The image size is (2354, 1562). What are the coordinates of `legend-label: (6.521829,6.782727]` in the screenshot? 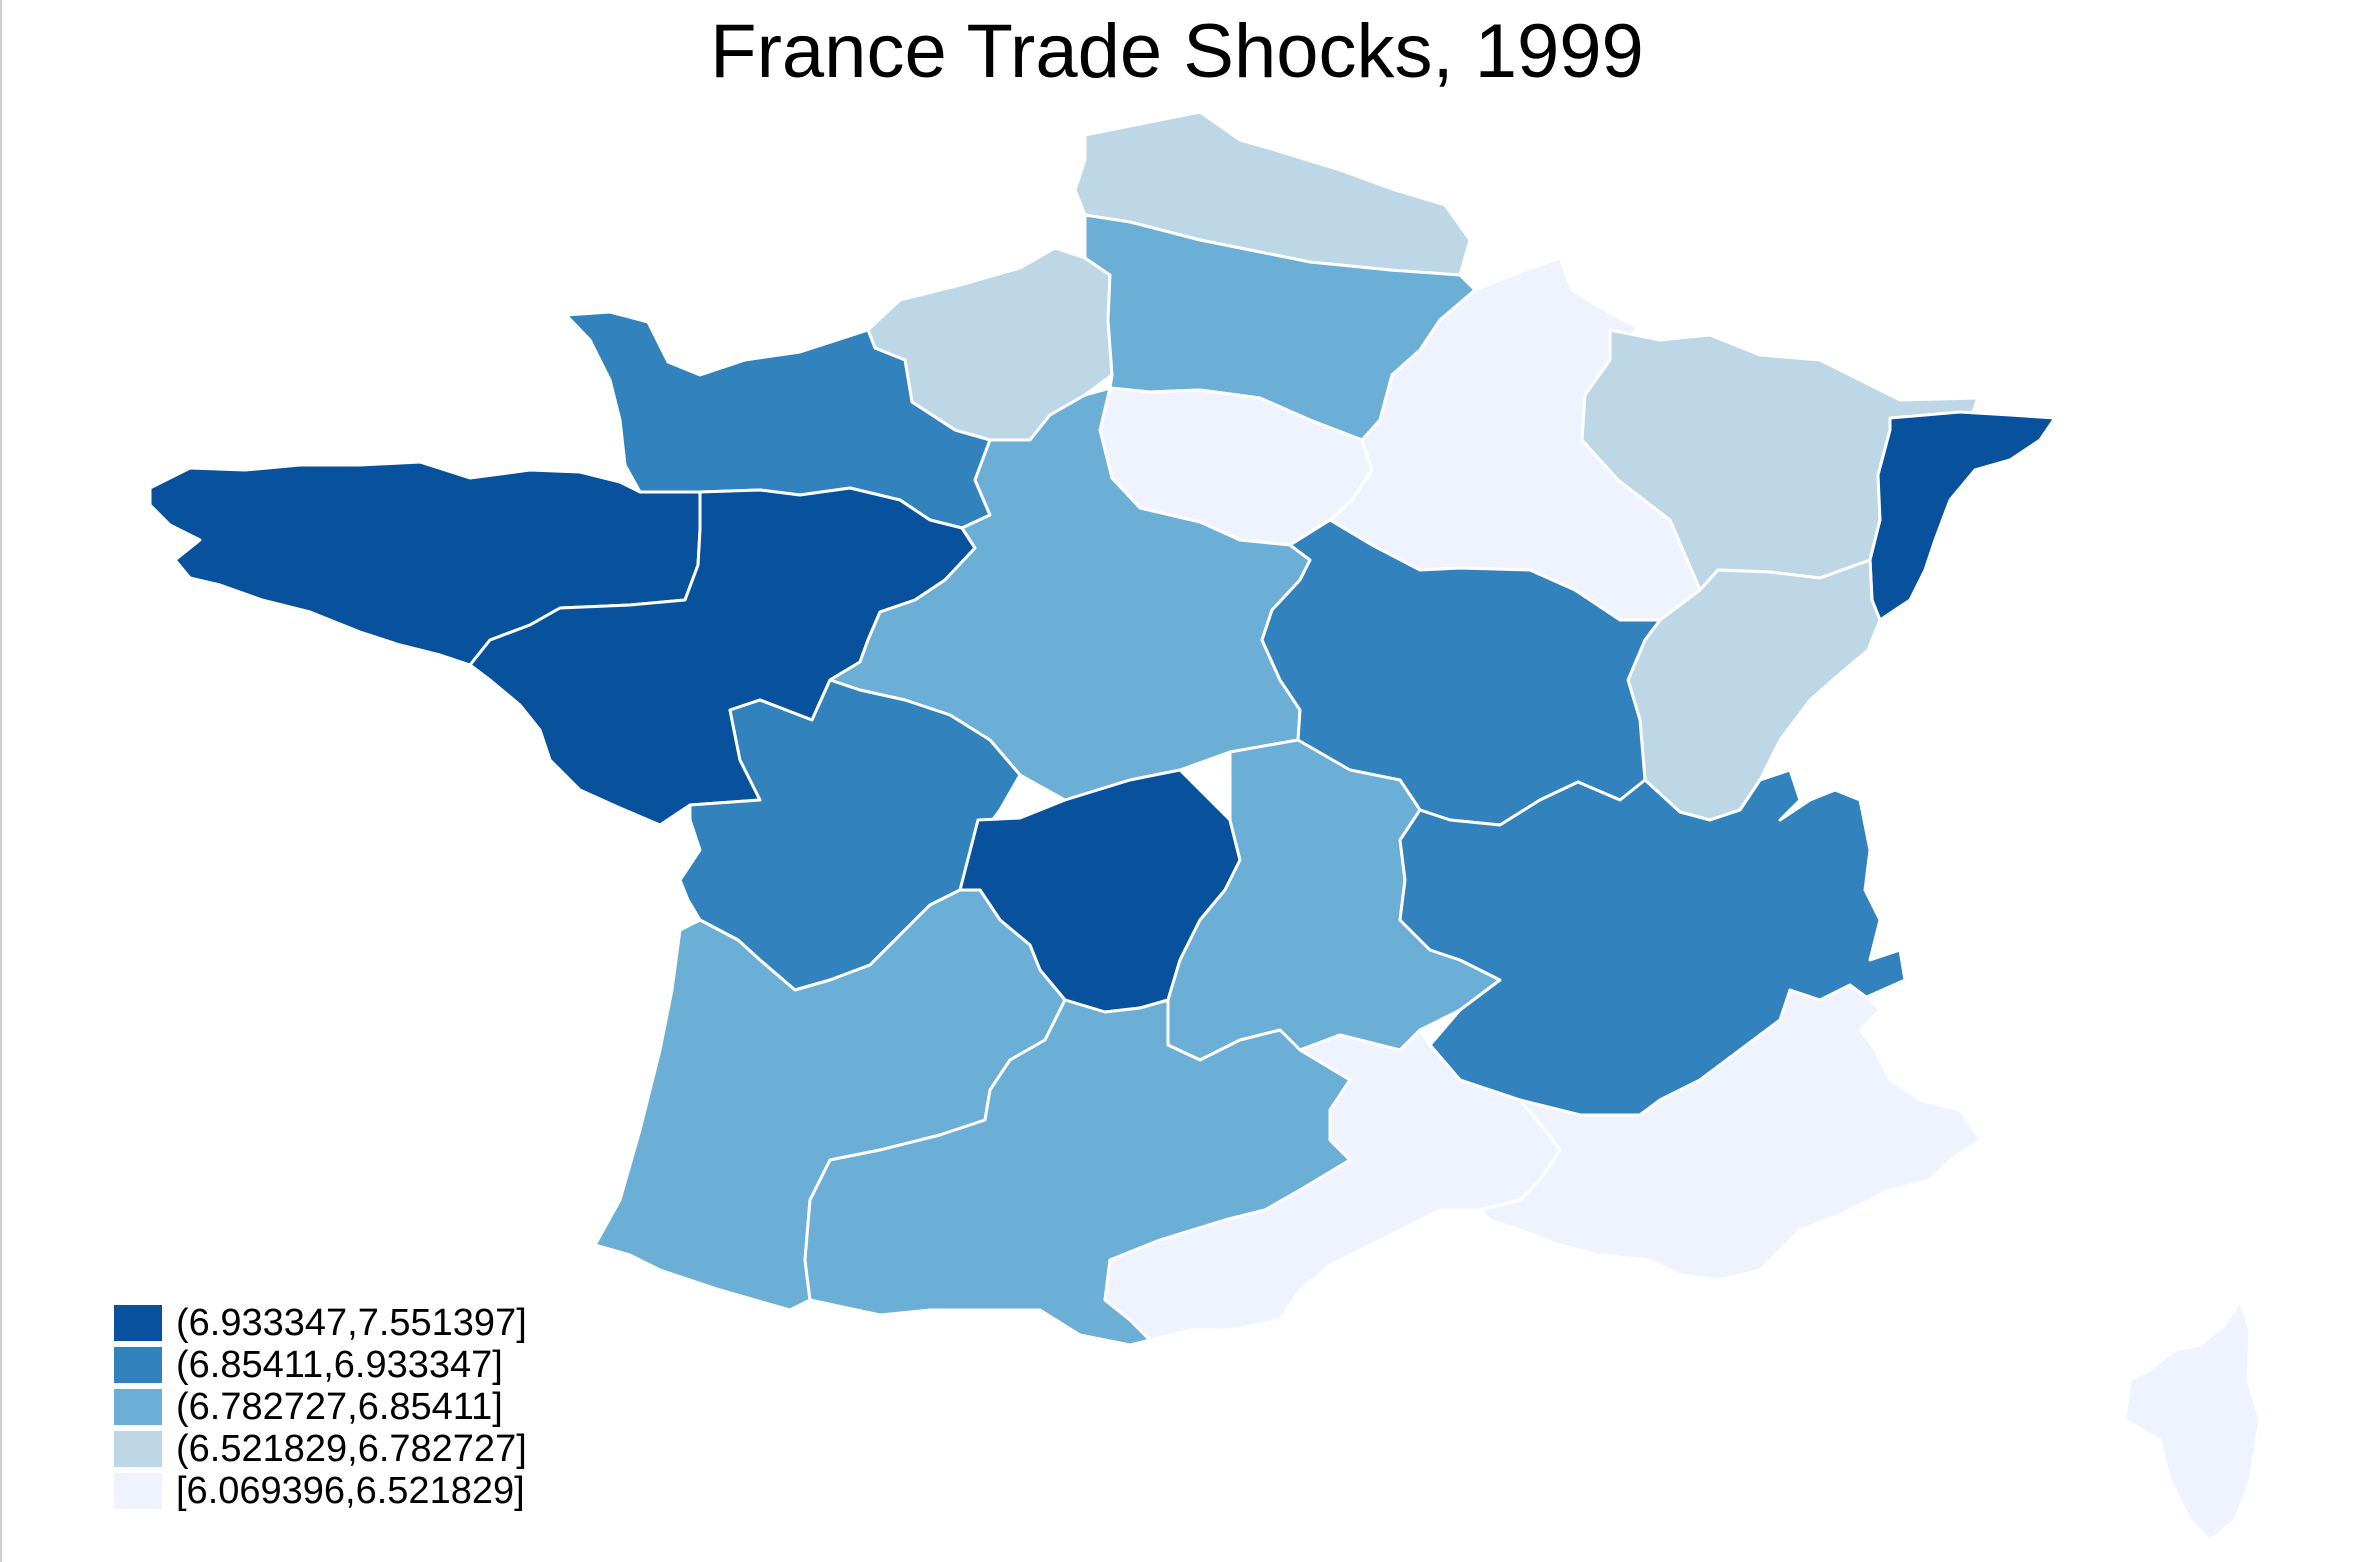 It's located at (351, 1448).